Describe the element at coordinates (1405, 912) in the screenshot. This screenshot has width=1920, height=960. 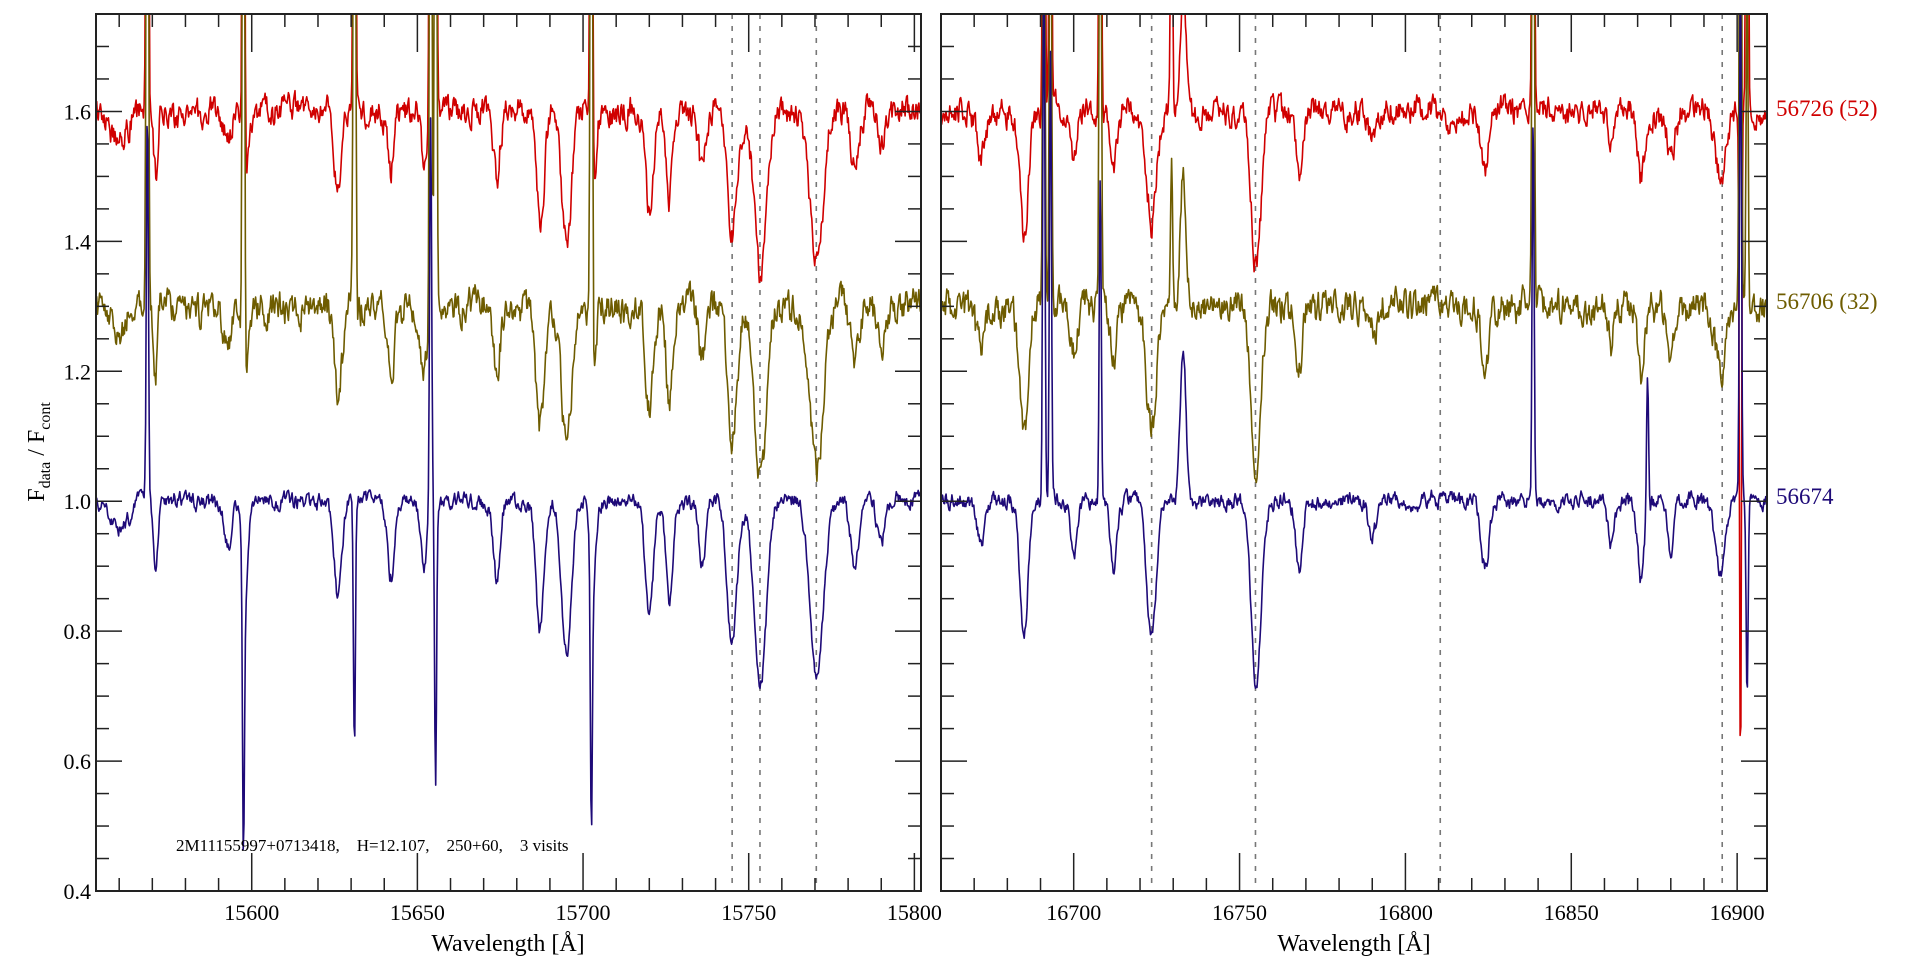
I see `x-tick-label: 16800` at that location.